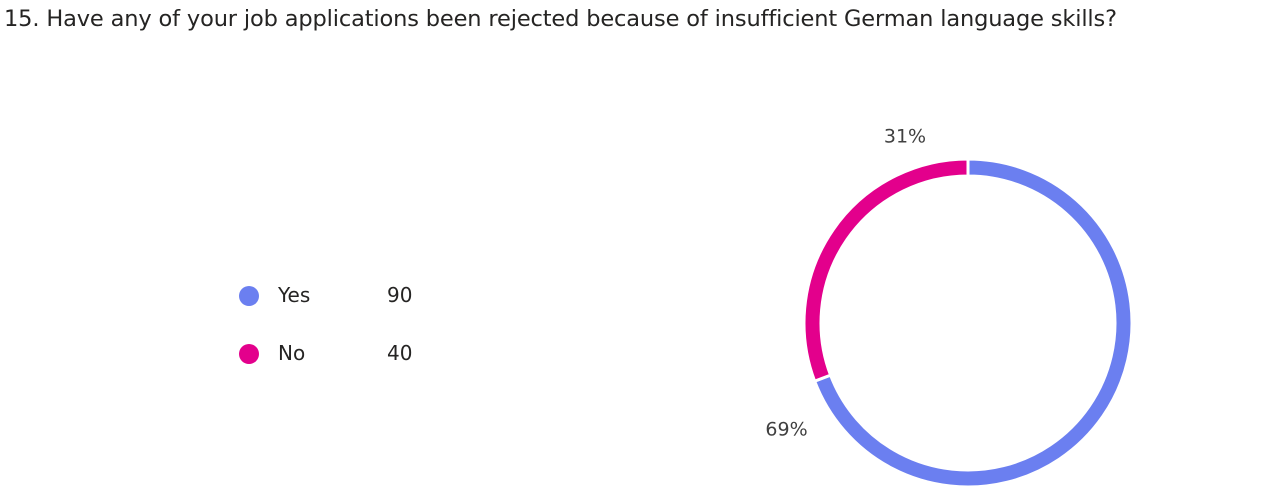 This screenshot has width=1277, height=493. I want to click on legend-swatch-yes, so click(249, 296).